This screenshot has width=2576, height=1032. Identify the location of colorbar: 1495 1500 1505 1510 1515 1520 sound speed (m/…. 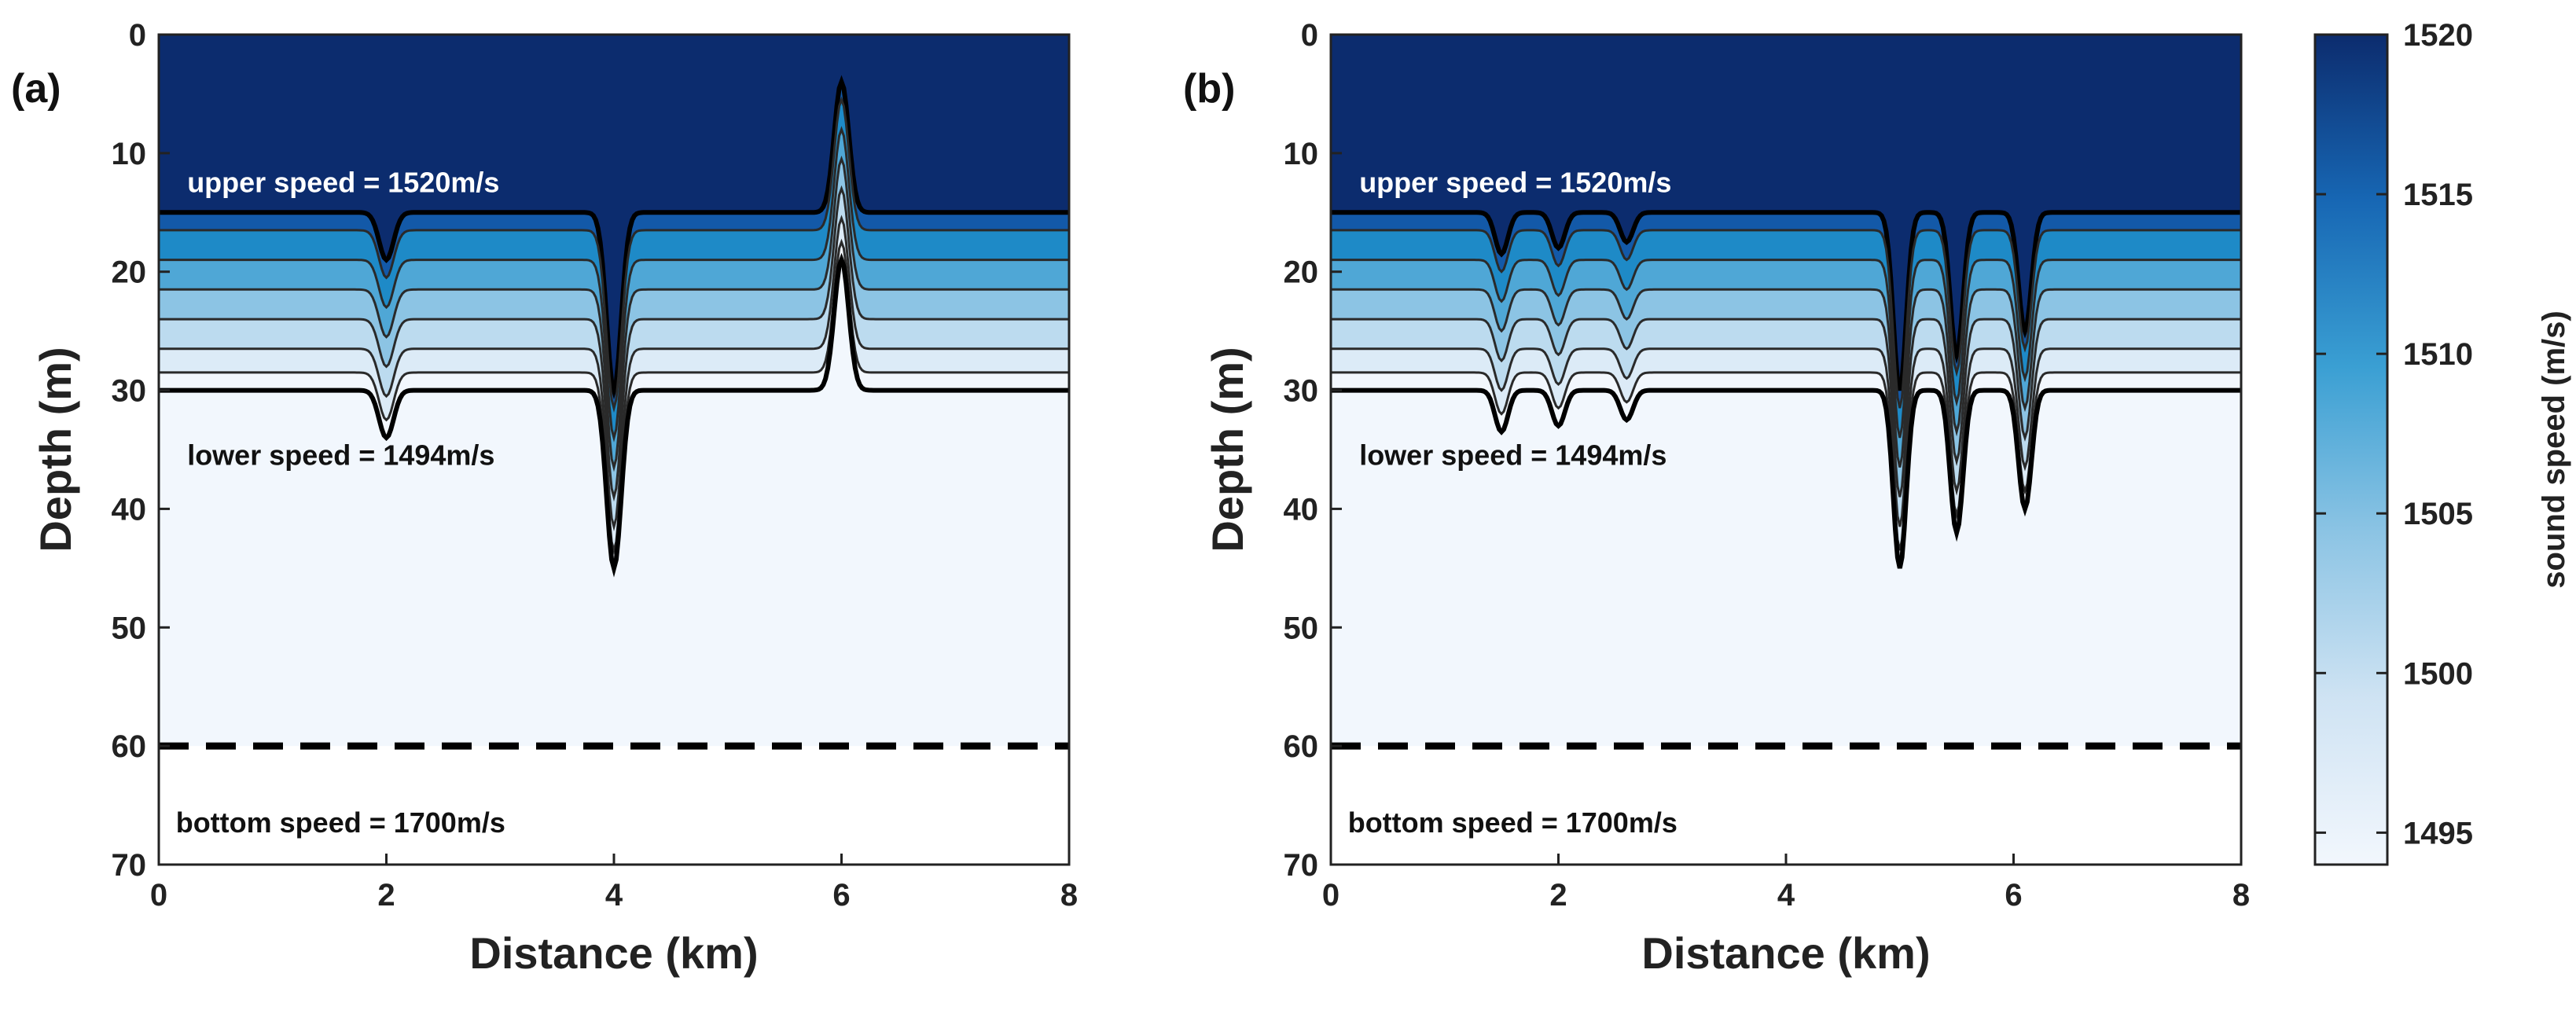
(2442, 442).